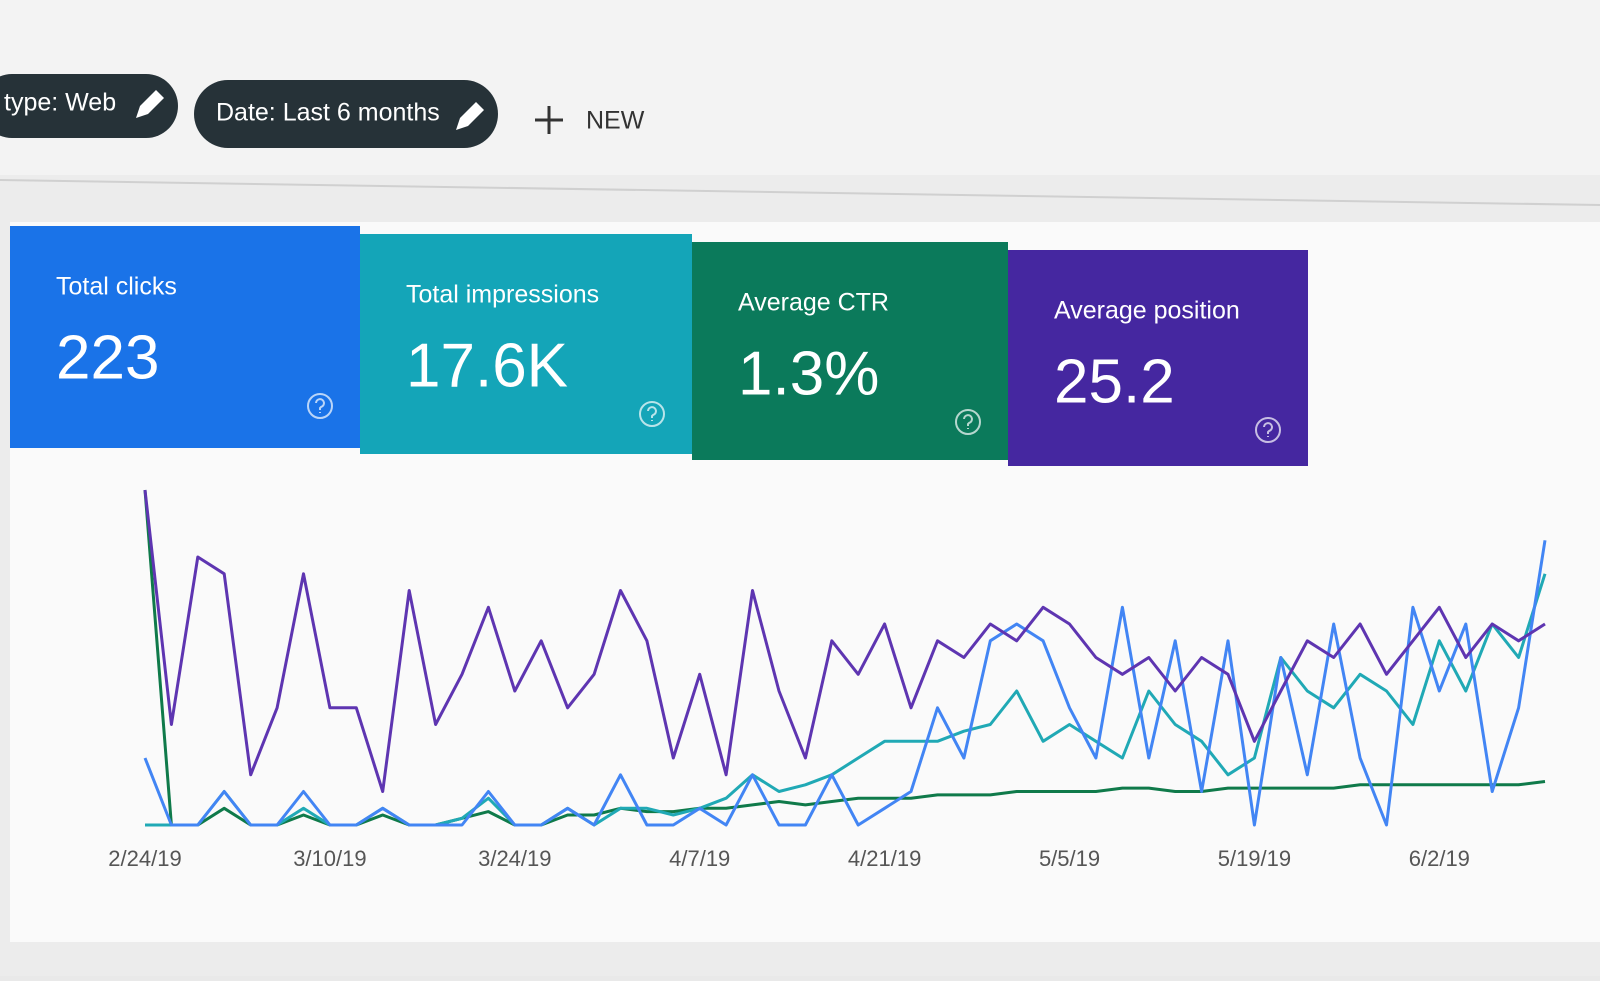 This screenshot has width=1600, height=981. I want to click on x-tick-label: 4/21/19, so click(884, 858).